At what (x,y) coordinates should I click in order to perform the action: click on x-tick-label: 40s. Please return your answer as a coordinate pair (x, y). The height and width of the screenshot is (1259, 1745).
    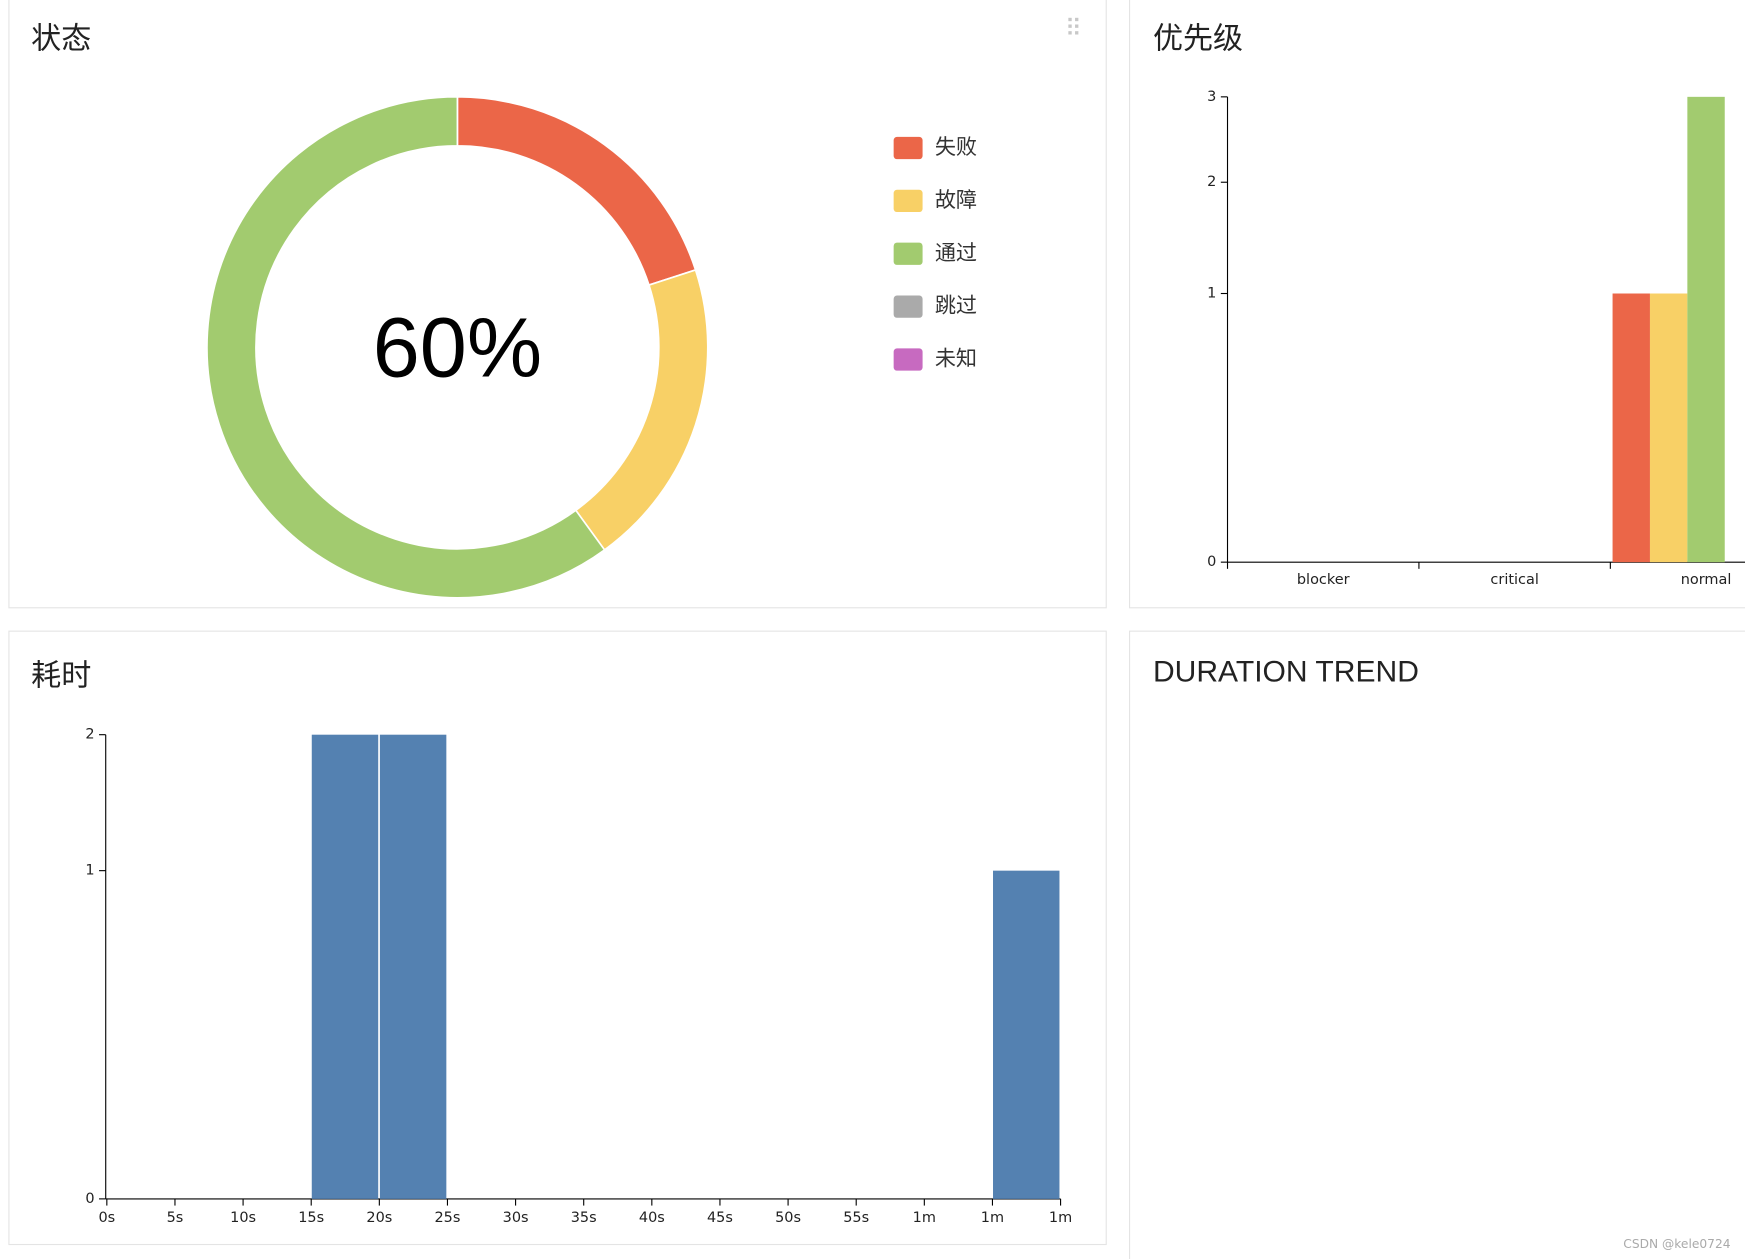
    Looking at the image, I should click on (652, 1218).